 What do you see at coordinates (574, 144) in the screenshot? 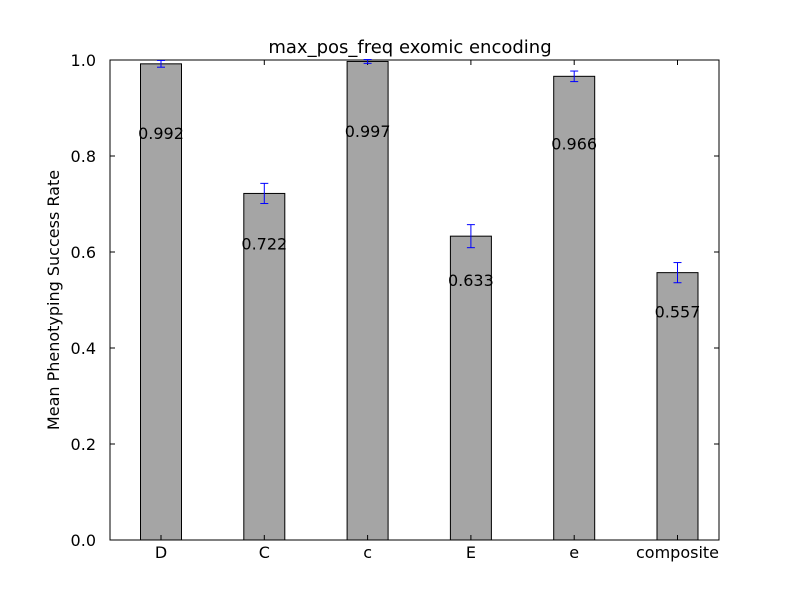
I see `bar-value-label: 0.966` at bounding box center [574, 144].